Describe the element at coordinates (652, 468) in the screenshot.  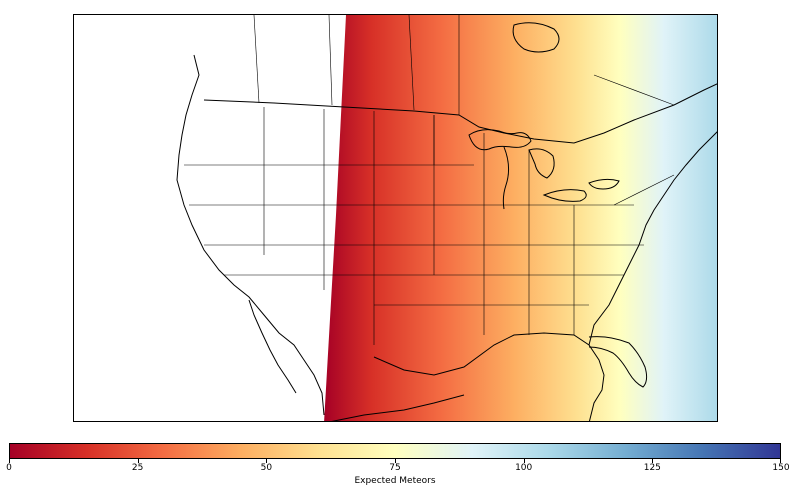
I see `colorbar-tick-label: 125` at that location.